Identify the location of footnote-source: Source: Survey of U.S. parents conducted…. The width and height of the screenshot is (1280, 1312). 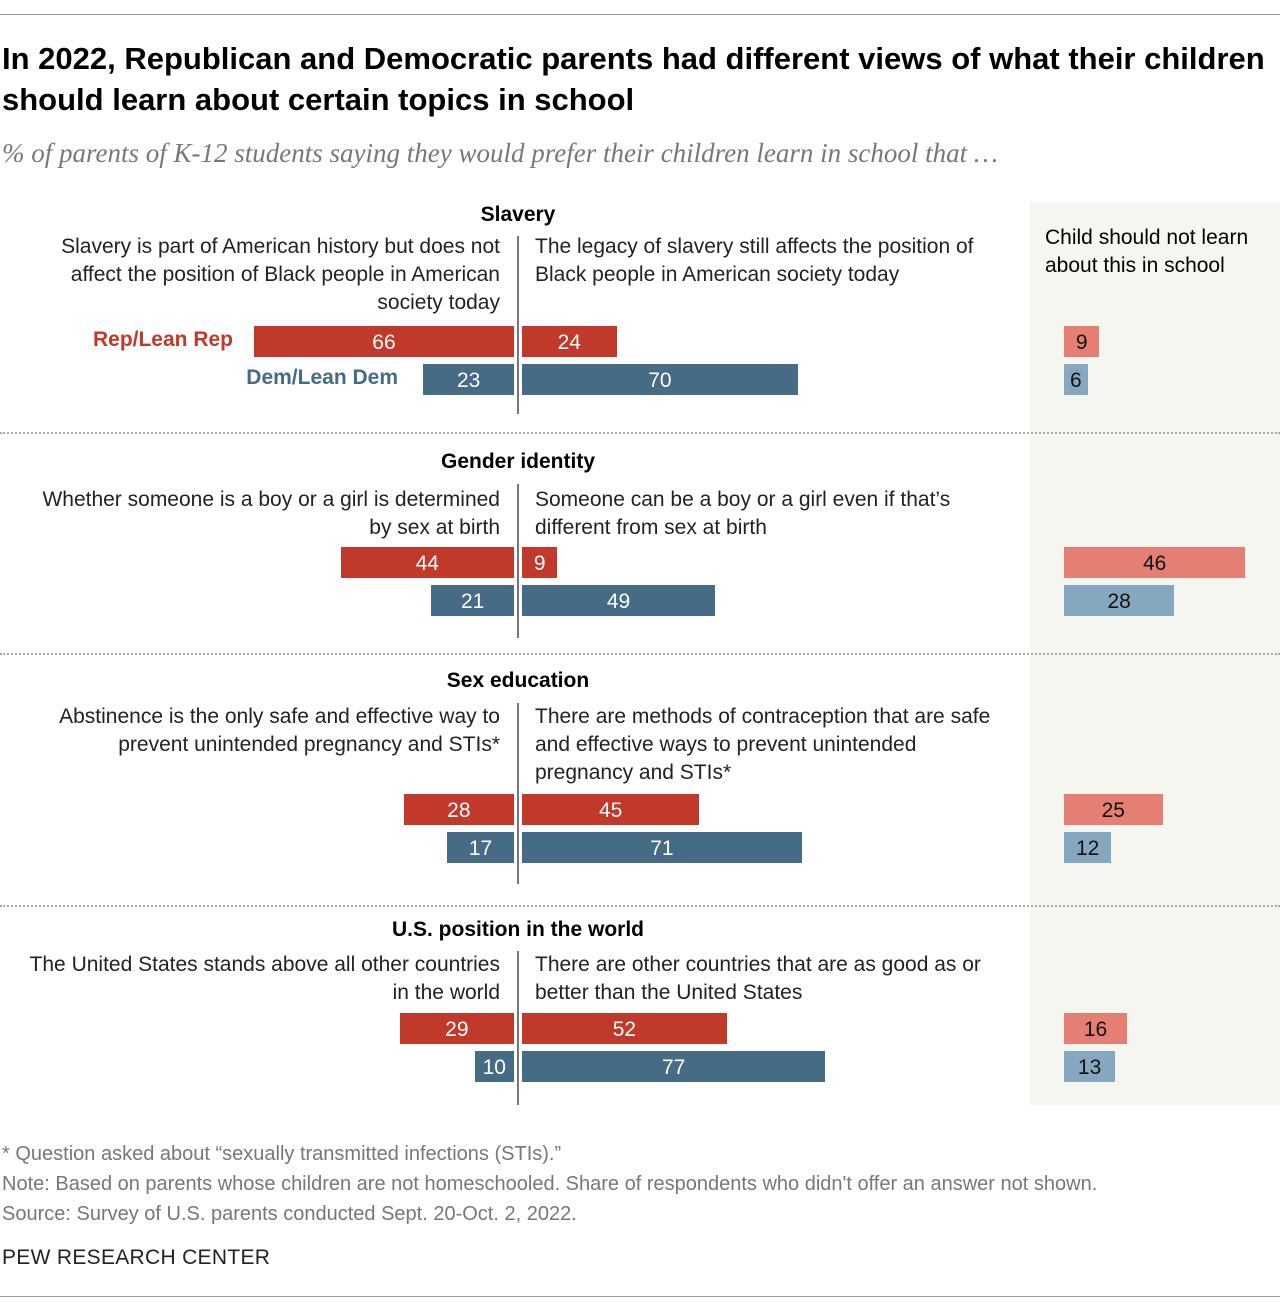
(289, 1214).